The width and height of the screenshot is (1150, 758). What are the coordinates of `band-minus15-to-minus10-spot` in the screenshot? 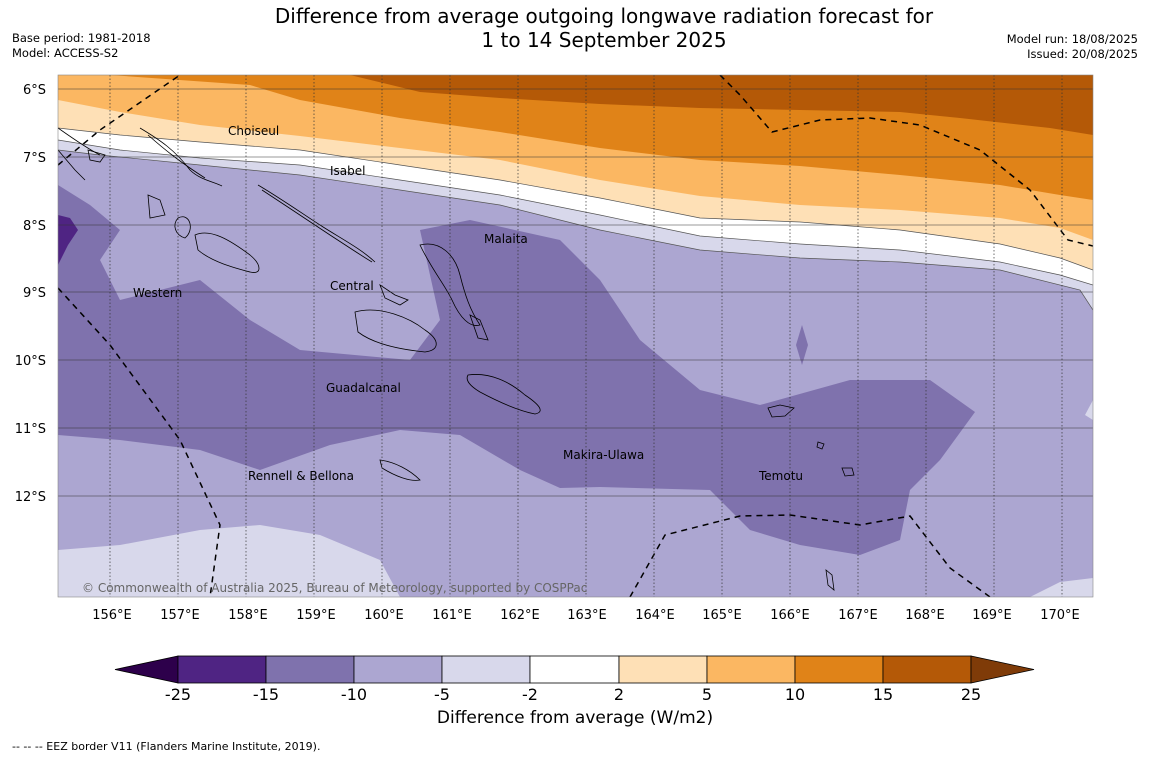 It's located at (802, 345).